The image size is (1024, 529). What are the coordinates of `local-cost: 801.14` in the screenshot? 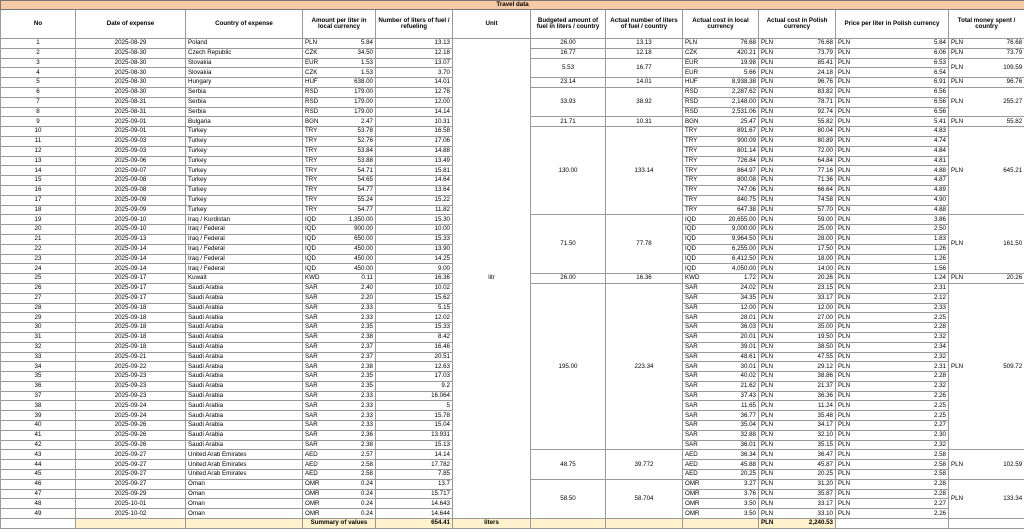 It's located at (729, 151).